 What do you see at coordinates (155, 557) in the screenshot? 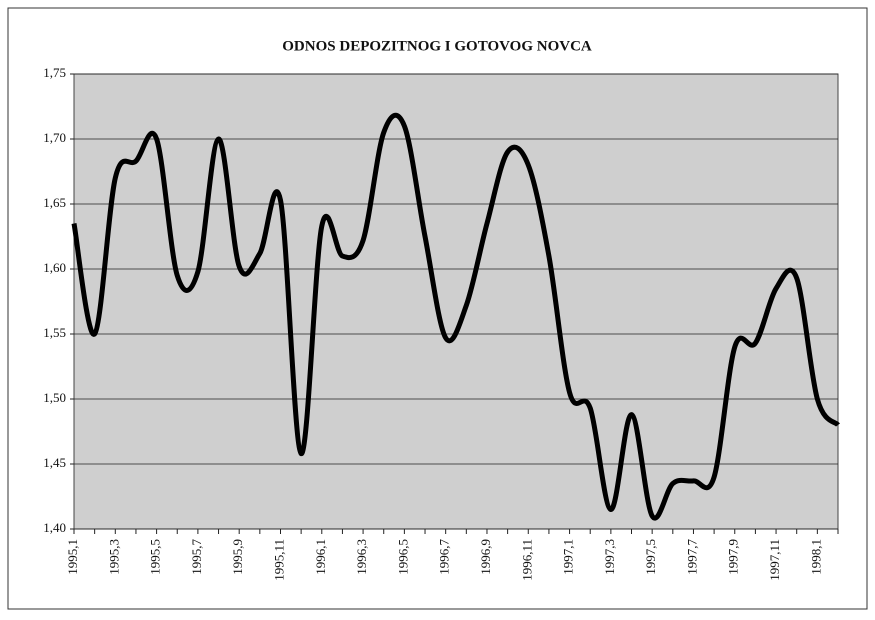
I see `x-tick-label: 1995,5` at bounding box center [155, 557].